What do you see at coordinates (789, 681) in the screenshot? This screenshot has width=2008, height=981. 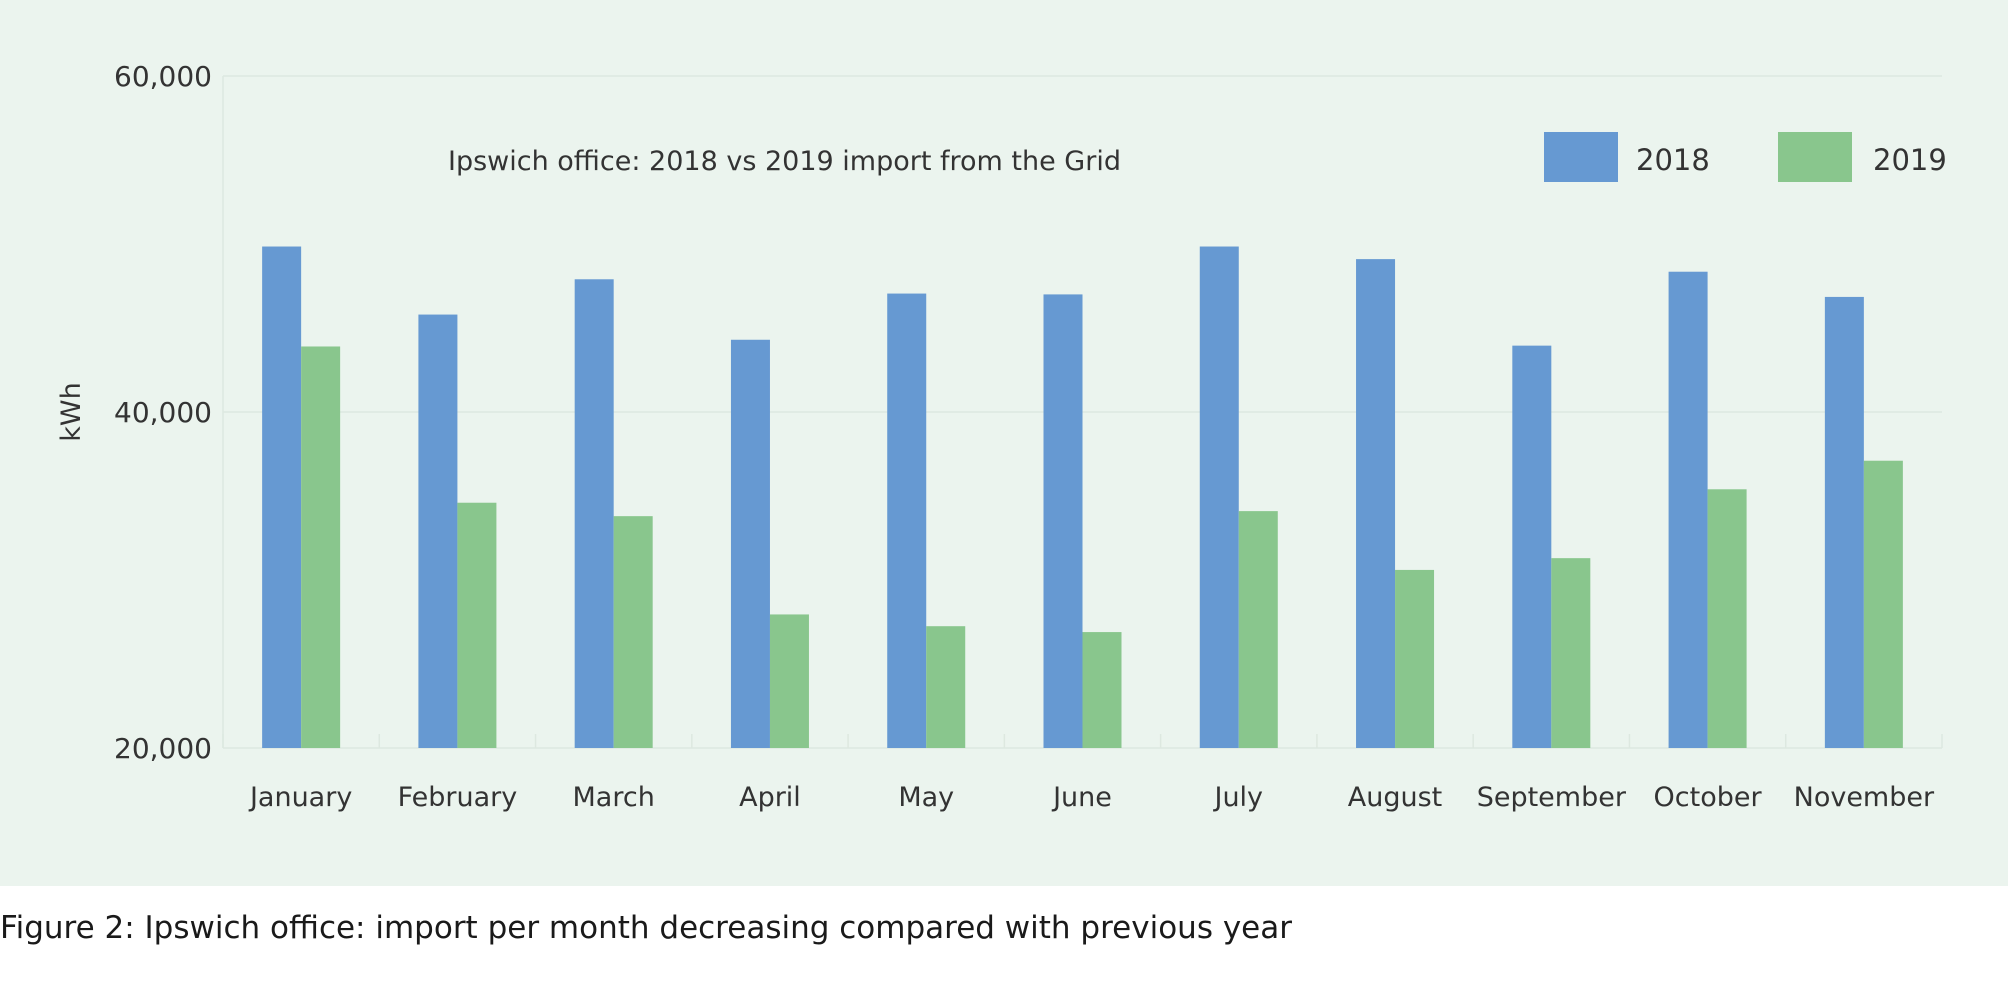 I see `bar-2019-april` at bounding box center [789, 681].